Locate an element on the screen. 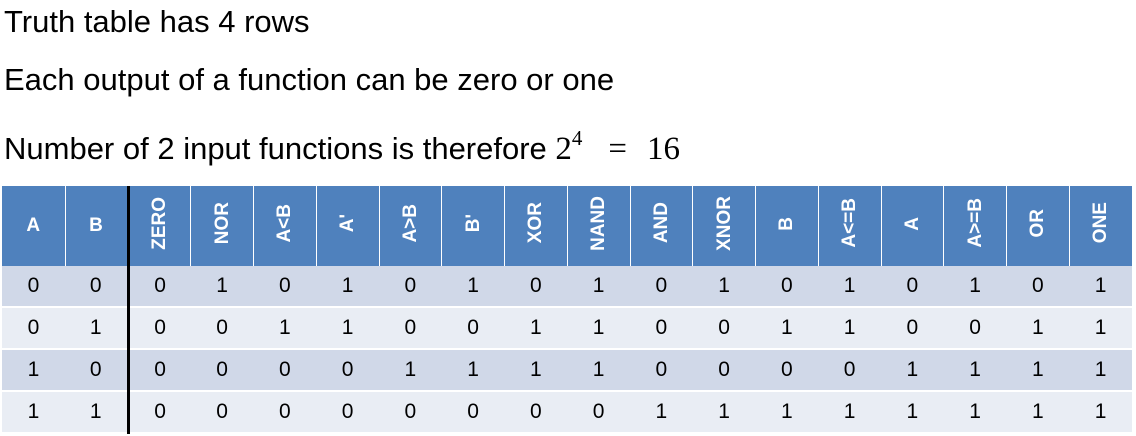  header-not-a: A' is located at coordinates (348, 226).